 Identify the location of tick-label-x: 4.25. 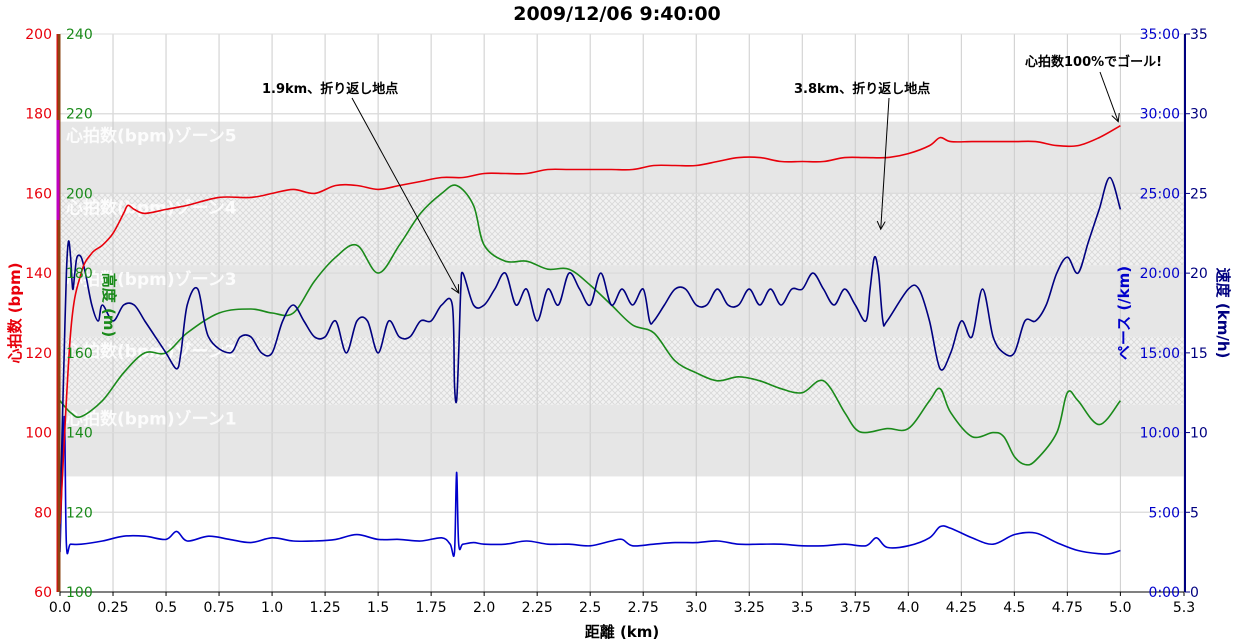
(961, 608).